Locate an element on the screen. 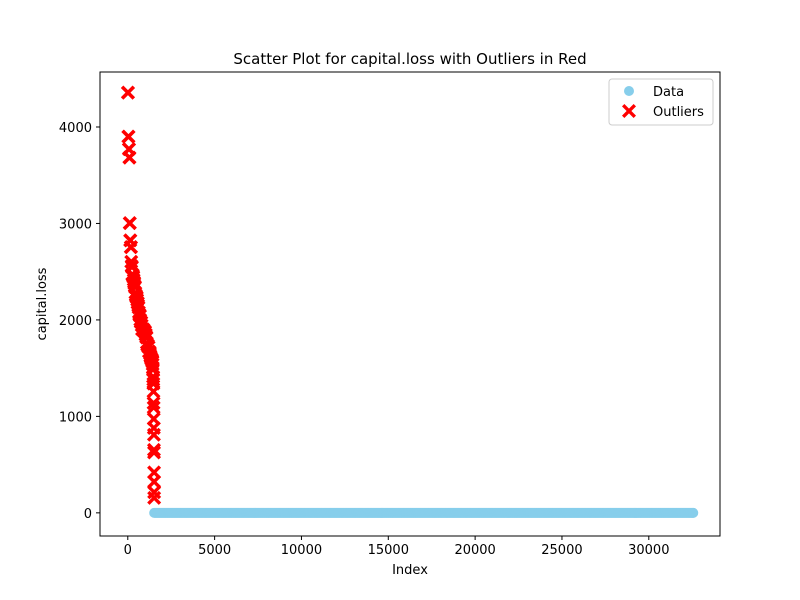 The width and height of the screenshot is (800, 600). outliers-series is located at coordinates (141, 295).